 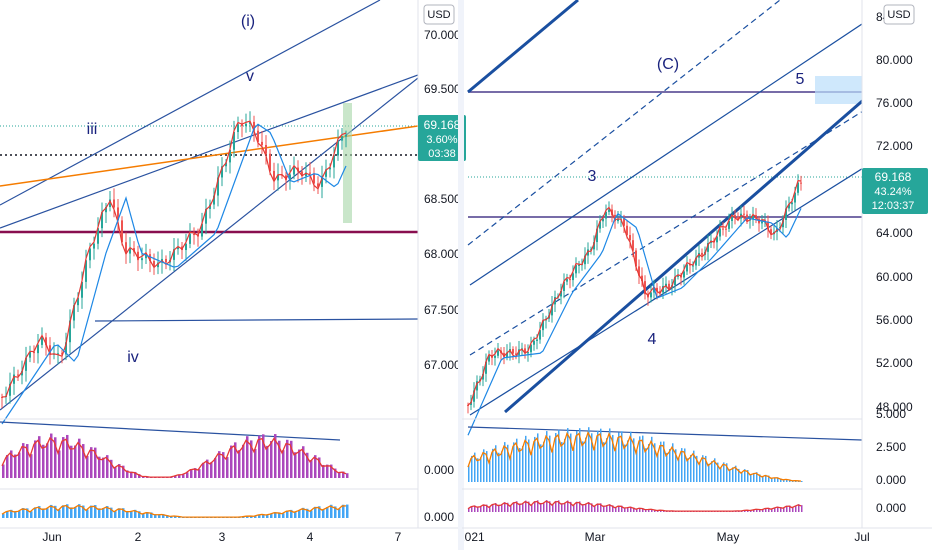 What do you see at coordinates (895, 191) in the screenshot?
I see `price-badge: 69.168 43.24% 12:03:37` at bounding box center [895, 191].